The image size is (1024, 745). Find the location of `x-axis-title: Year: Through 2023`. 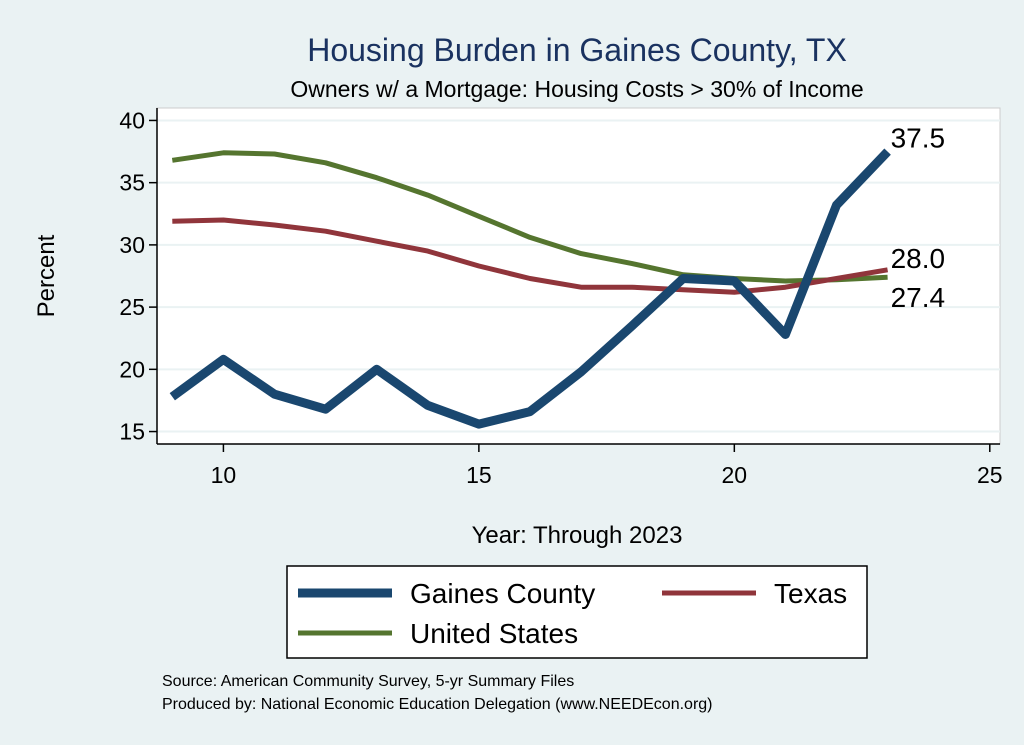

x-axis-title: Year: Through 2023 is located at coordinates (577, 535).